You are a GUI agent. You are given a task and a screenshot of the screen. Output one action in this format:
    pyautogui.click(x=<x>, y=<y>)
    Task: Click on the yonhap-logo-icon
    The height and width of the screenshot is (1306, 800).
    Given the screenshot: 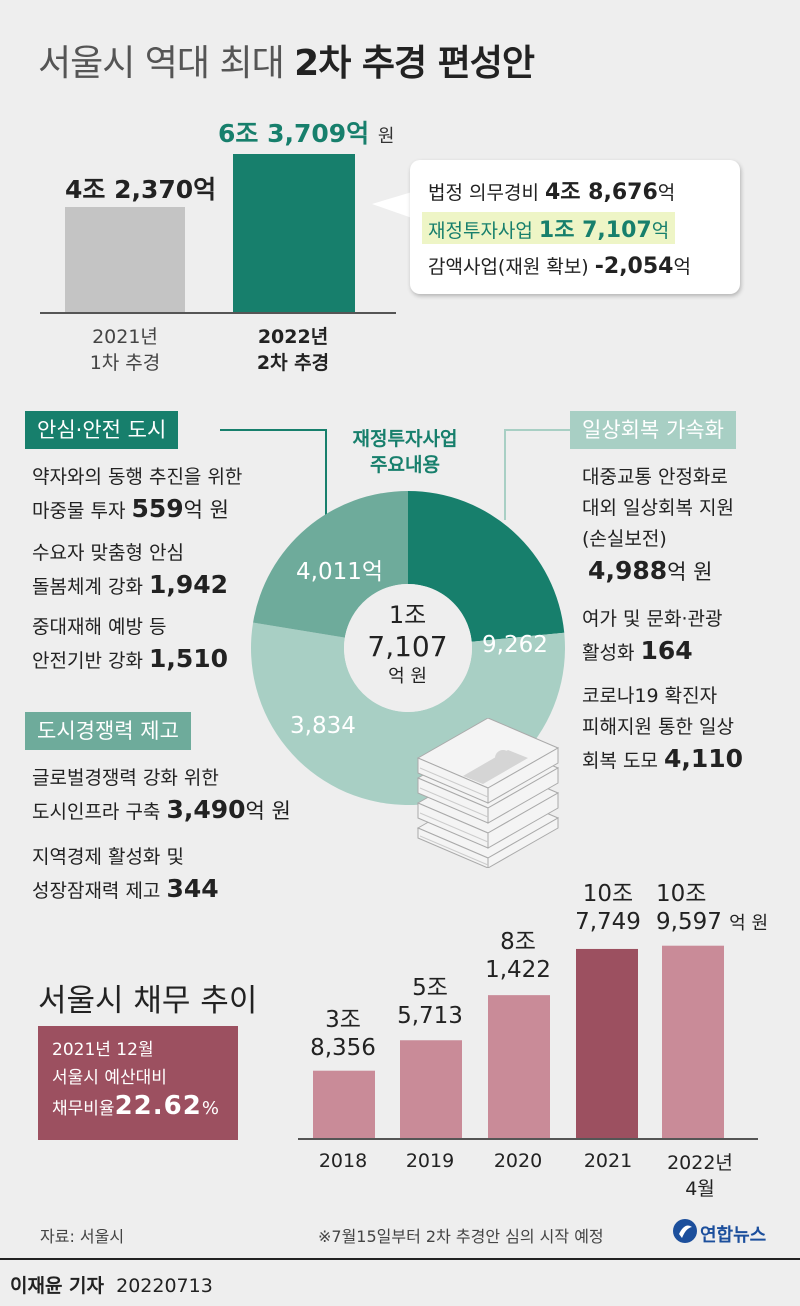 What is the action you would take?
    pyautogui.click(x=685, y=1231)
    